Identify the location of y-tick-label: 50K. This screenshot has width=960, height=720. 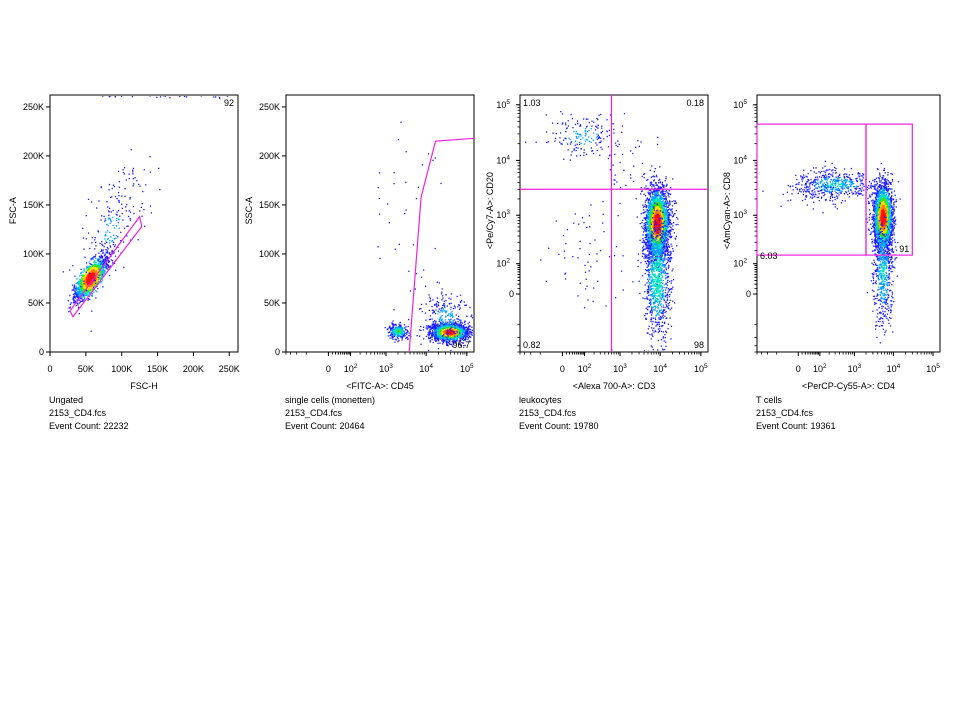
(272, 303).